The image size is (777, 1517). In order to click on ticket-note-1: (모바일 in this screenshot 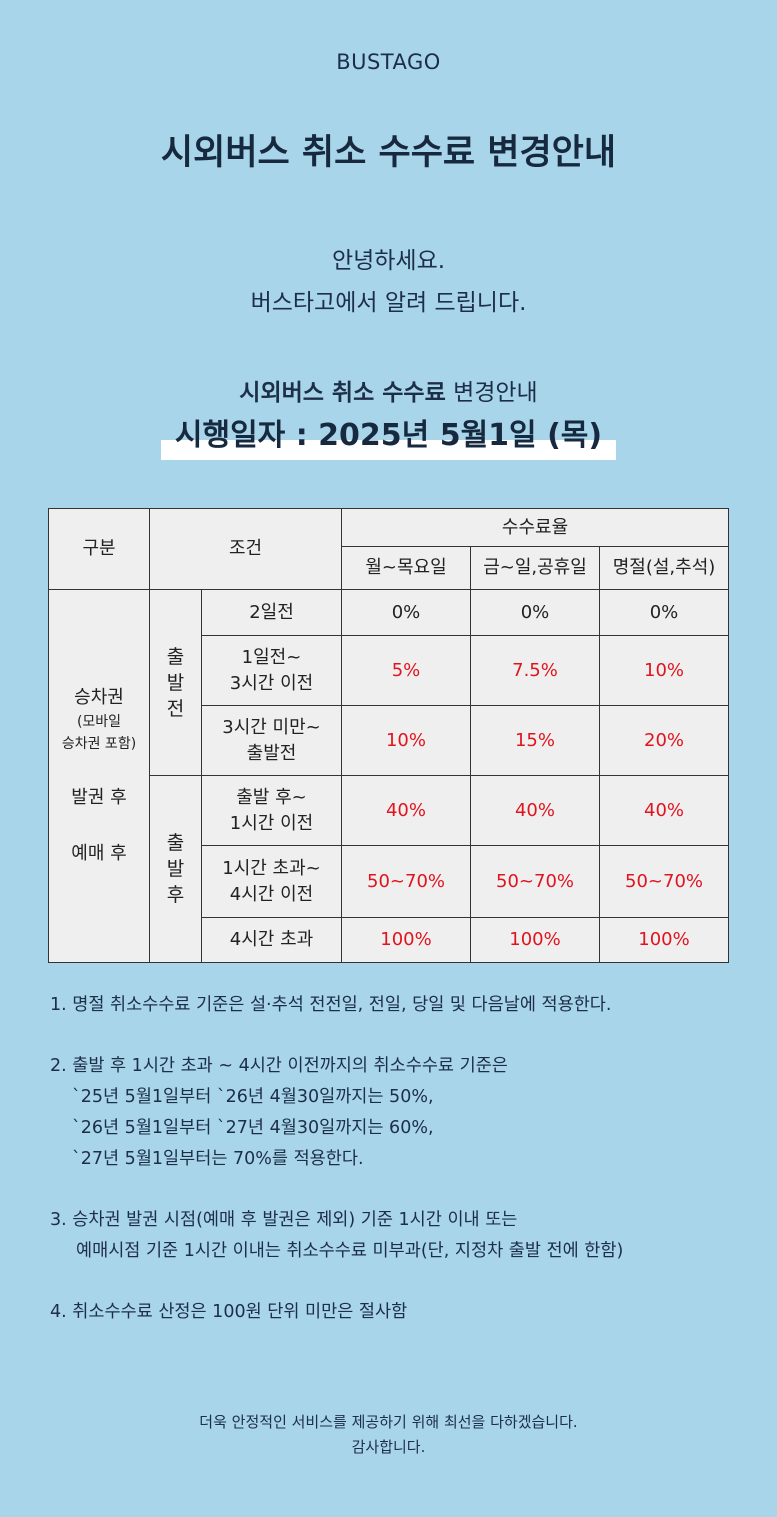, I will do `click(99, 722)`.